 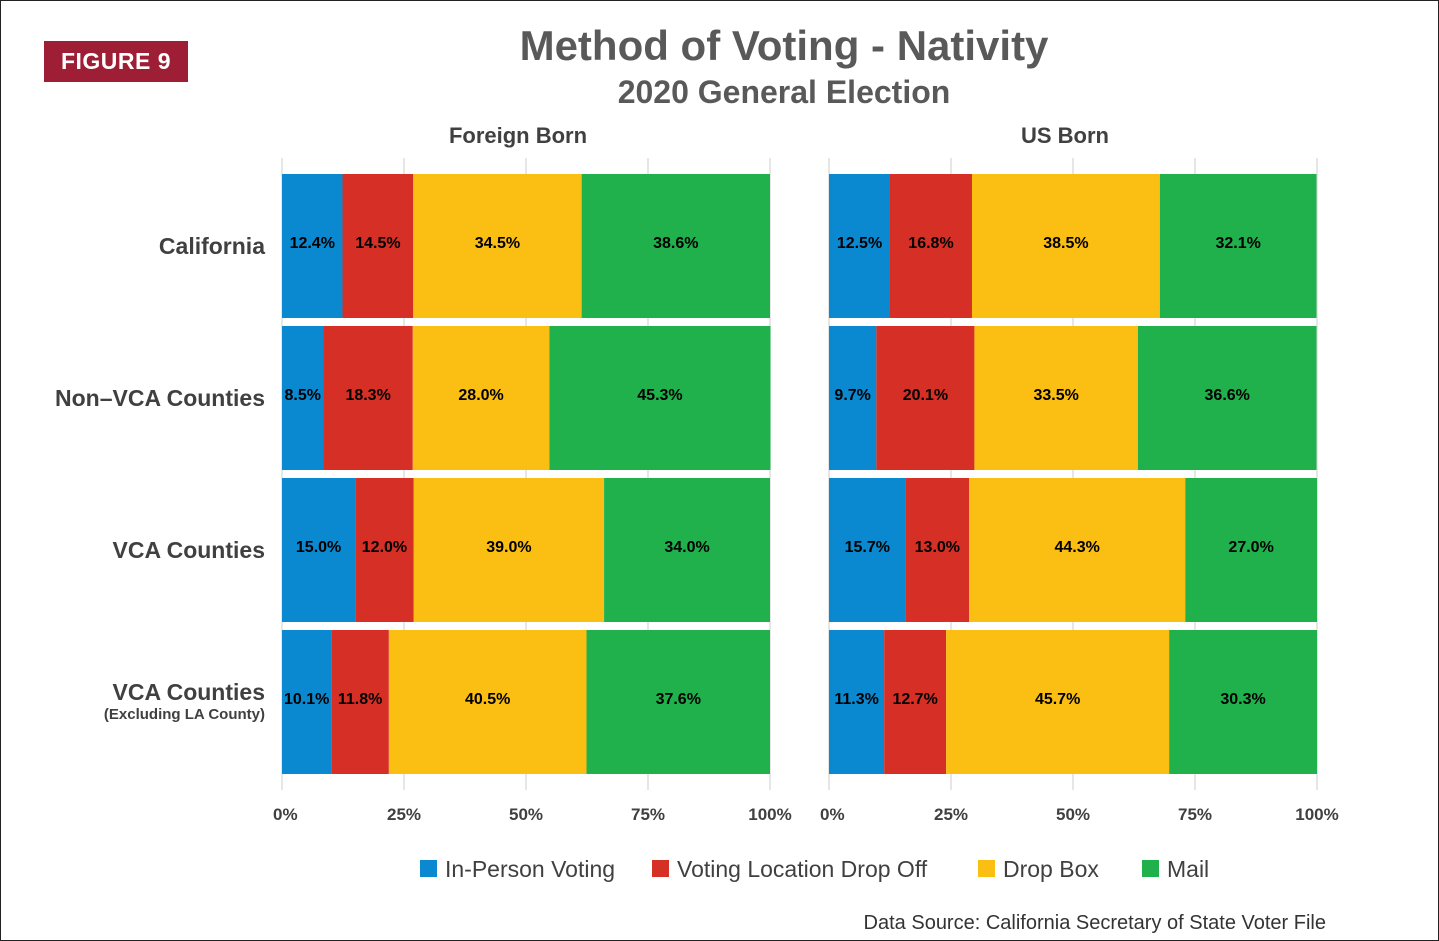 I want to click on data-label-1-3-2: 45.7%, so click(x=1057, y=699).